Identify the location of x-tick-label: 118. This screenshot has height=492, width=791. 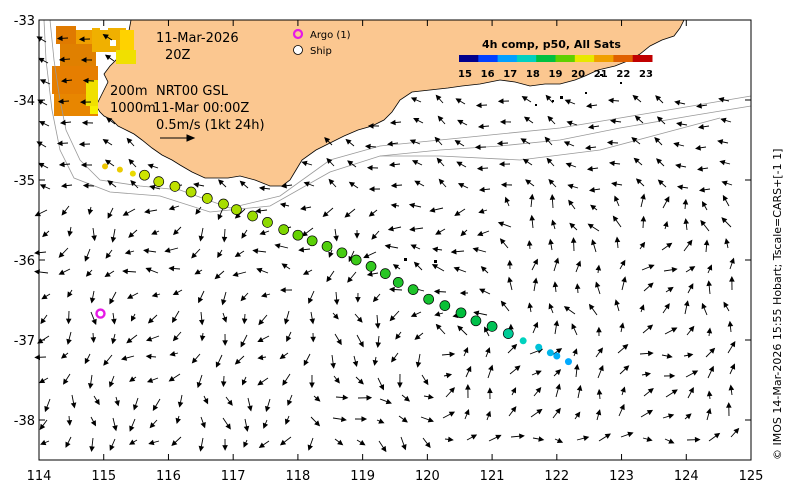
(297, 476).